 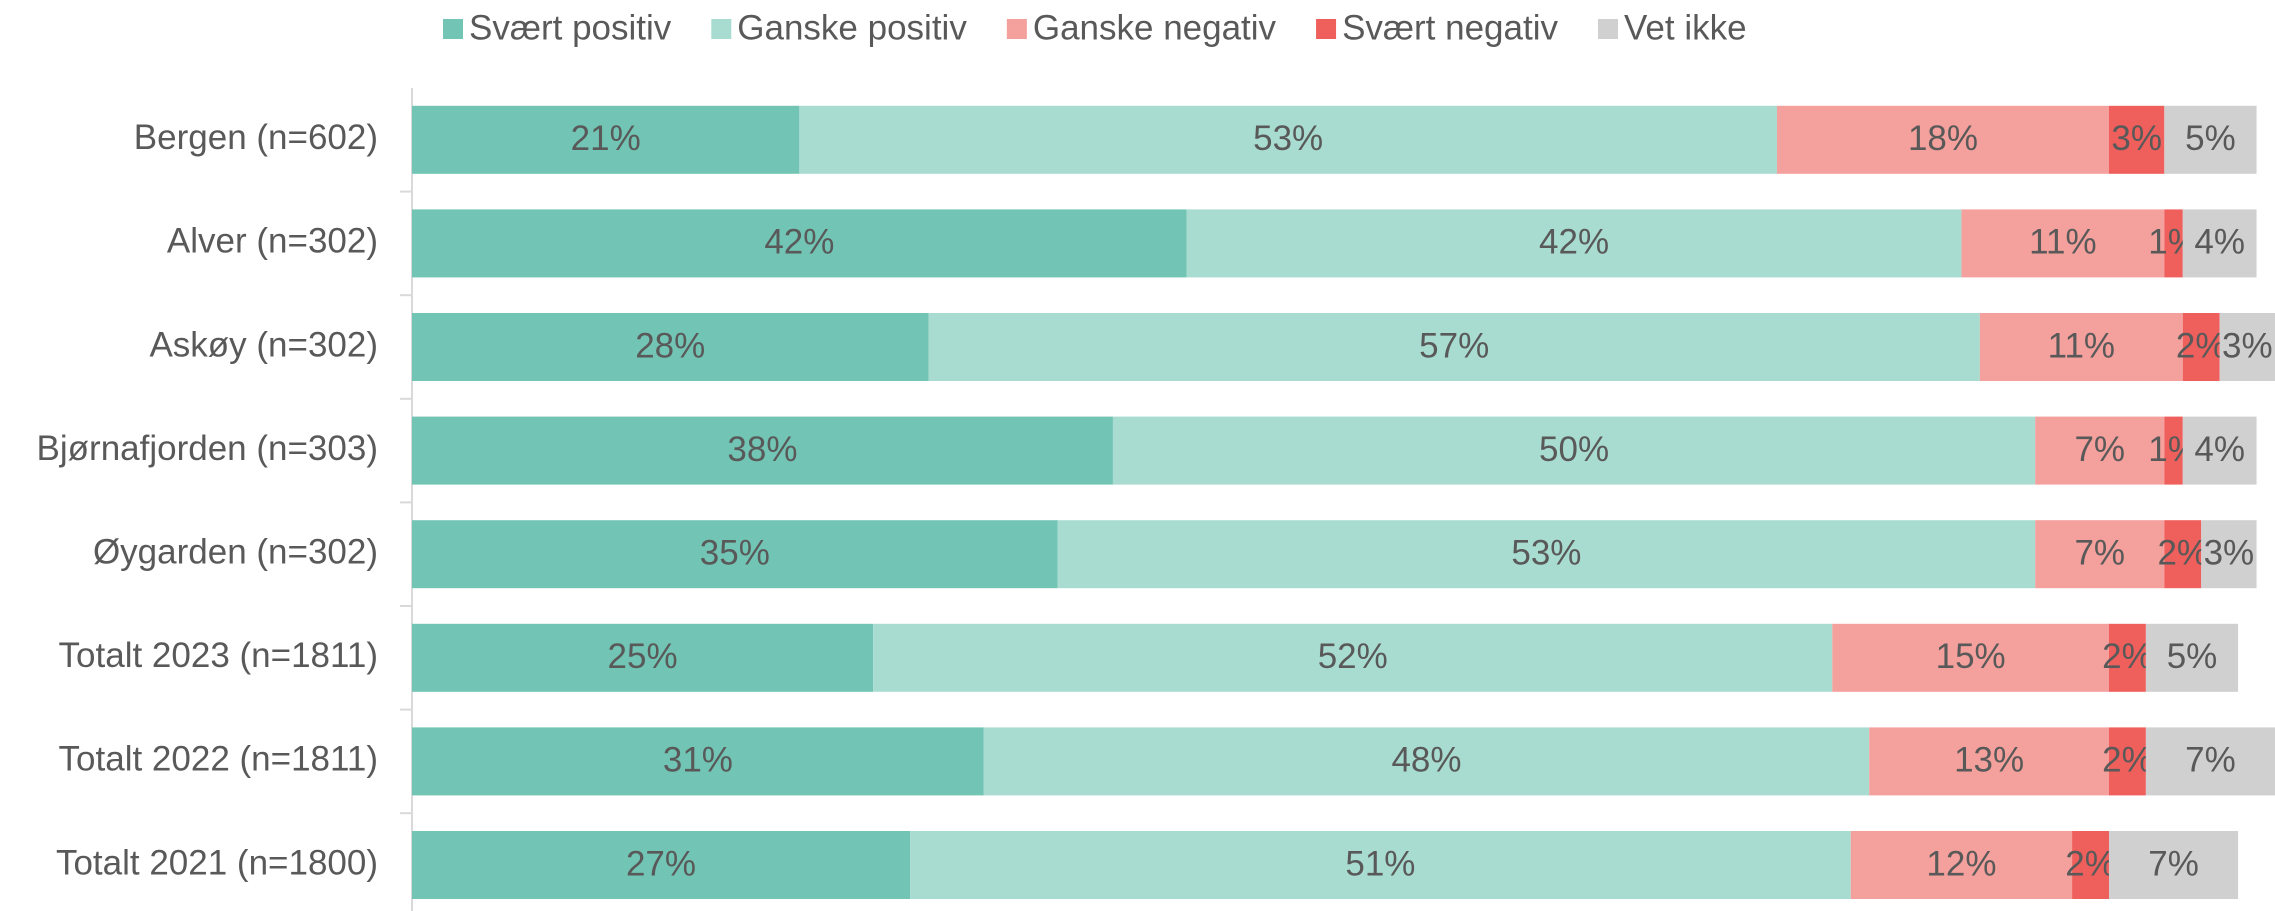 What do you see at coordinates (1450, 27) in the screenshot?
I see `legend-label: Svært negativ` at bounding box center [1450, 27].